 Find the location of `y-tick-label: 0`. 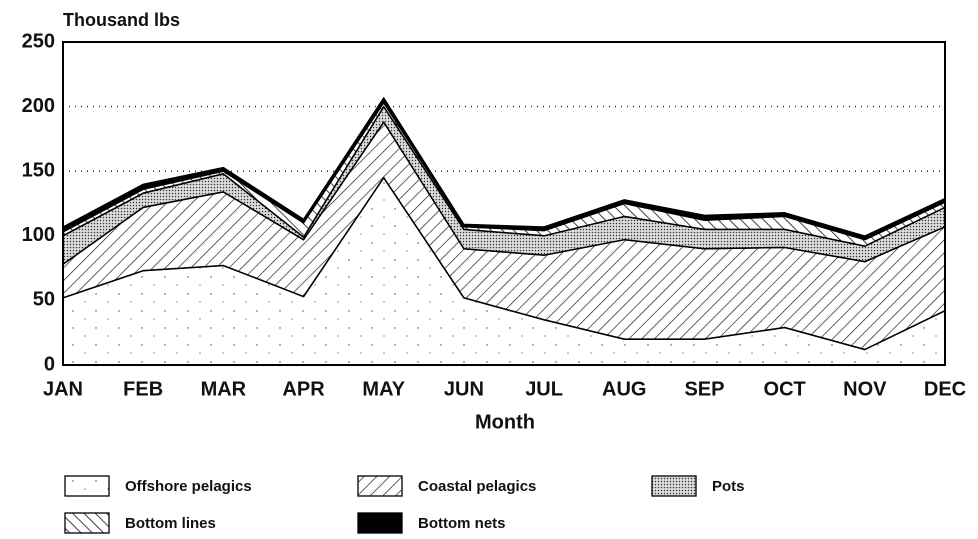

y-tick-label: 0 is located at coordinates (49, 364).